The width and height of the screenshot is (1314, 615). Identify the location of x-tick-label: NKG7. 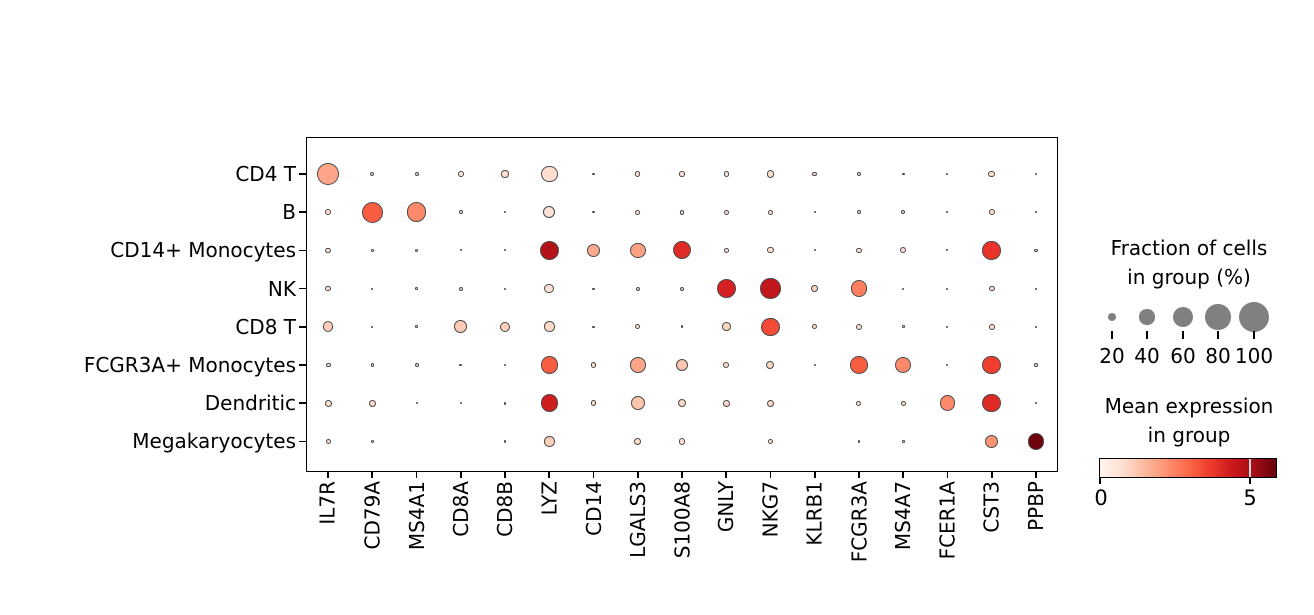
(770, 509).